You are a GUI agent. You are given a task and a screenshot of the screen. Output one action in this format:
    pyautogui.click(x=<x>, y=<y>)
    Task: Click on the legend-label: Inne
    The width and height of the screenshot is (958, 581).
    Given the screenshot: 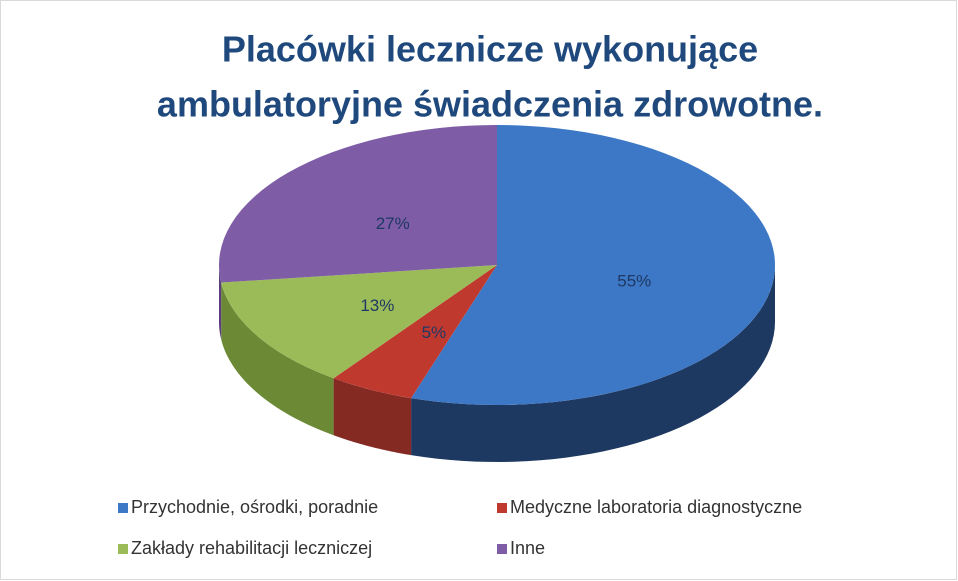 What is the action you would take?
    pyautogui.click(x=527, y=548)
    